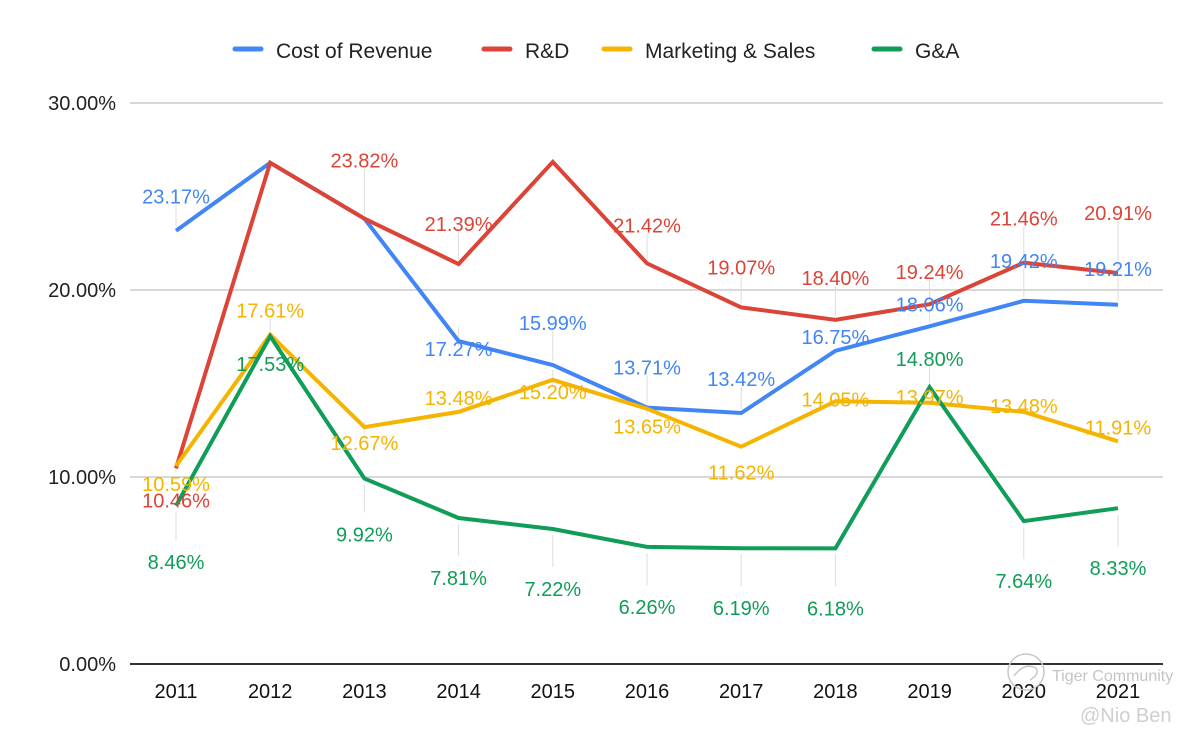 This screenshot has height=747, width=1200. I want to click on watermark-line1: Tiger Community, so click(1112, 676).